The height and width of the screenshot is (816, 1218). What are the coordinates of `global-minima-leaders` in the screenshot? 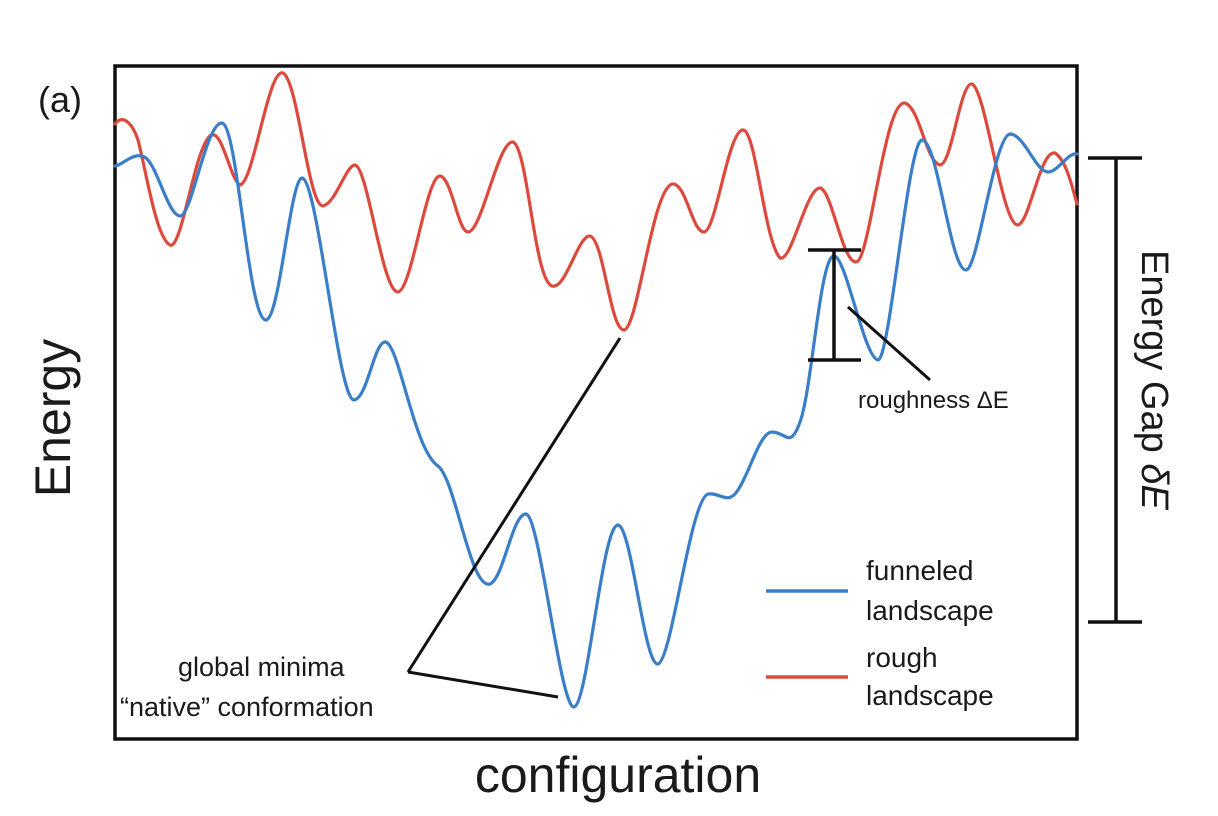 It's located at (514, 518).